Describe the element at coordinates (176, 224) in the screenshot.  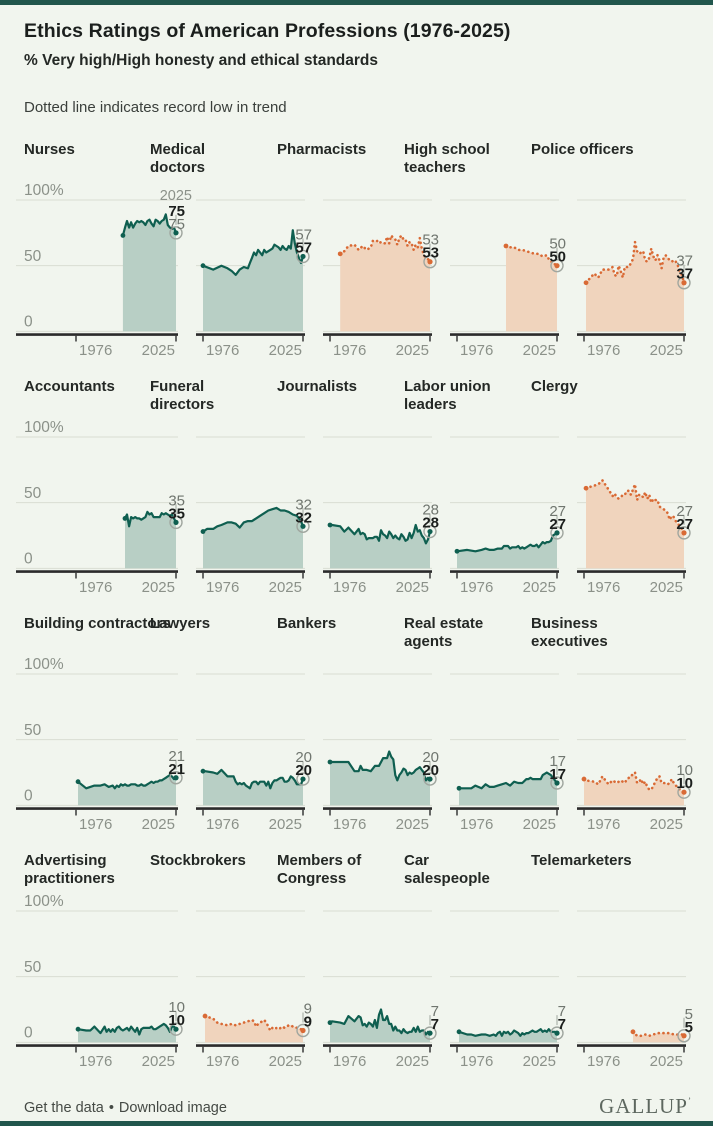
I see `value-label-gray: 75` at that location.